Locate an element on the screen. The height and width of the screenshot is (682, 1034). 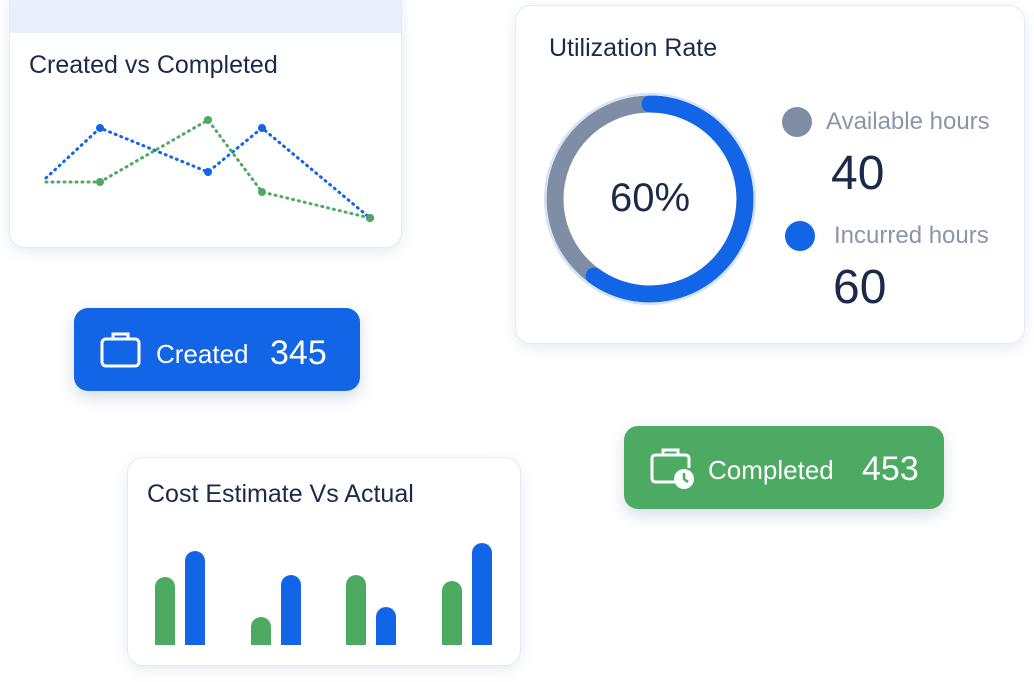
cost-estimate-vs-actual-card: Cost Estimate Vs Actual is located at coordinates (324, 561).